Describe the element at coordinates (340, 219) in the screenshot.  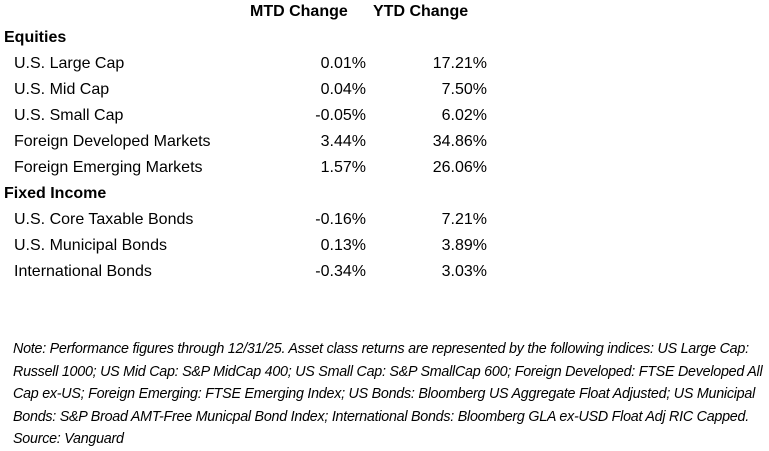
I see `mtd-value: -0.16%` at that location.